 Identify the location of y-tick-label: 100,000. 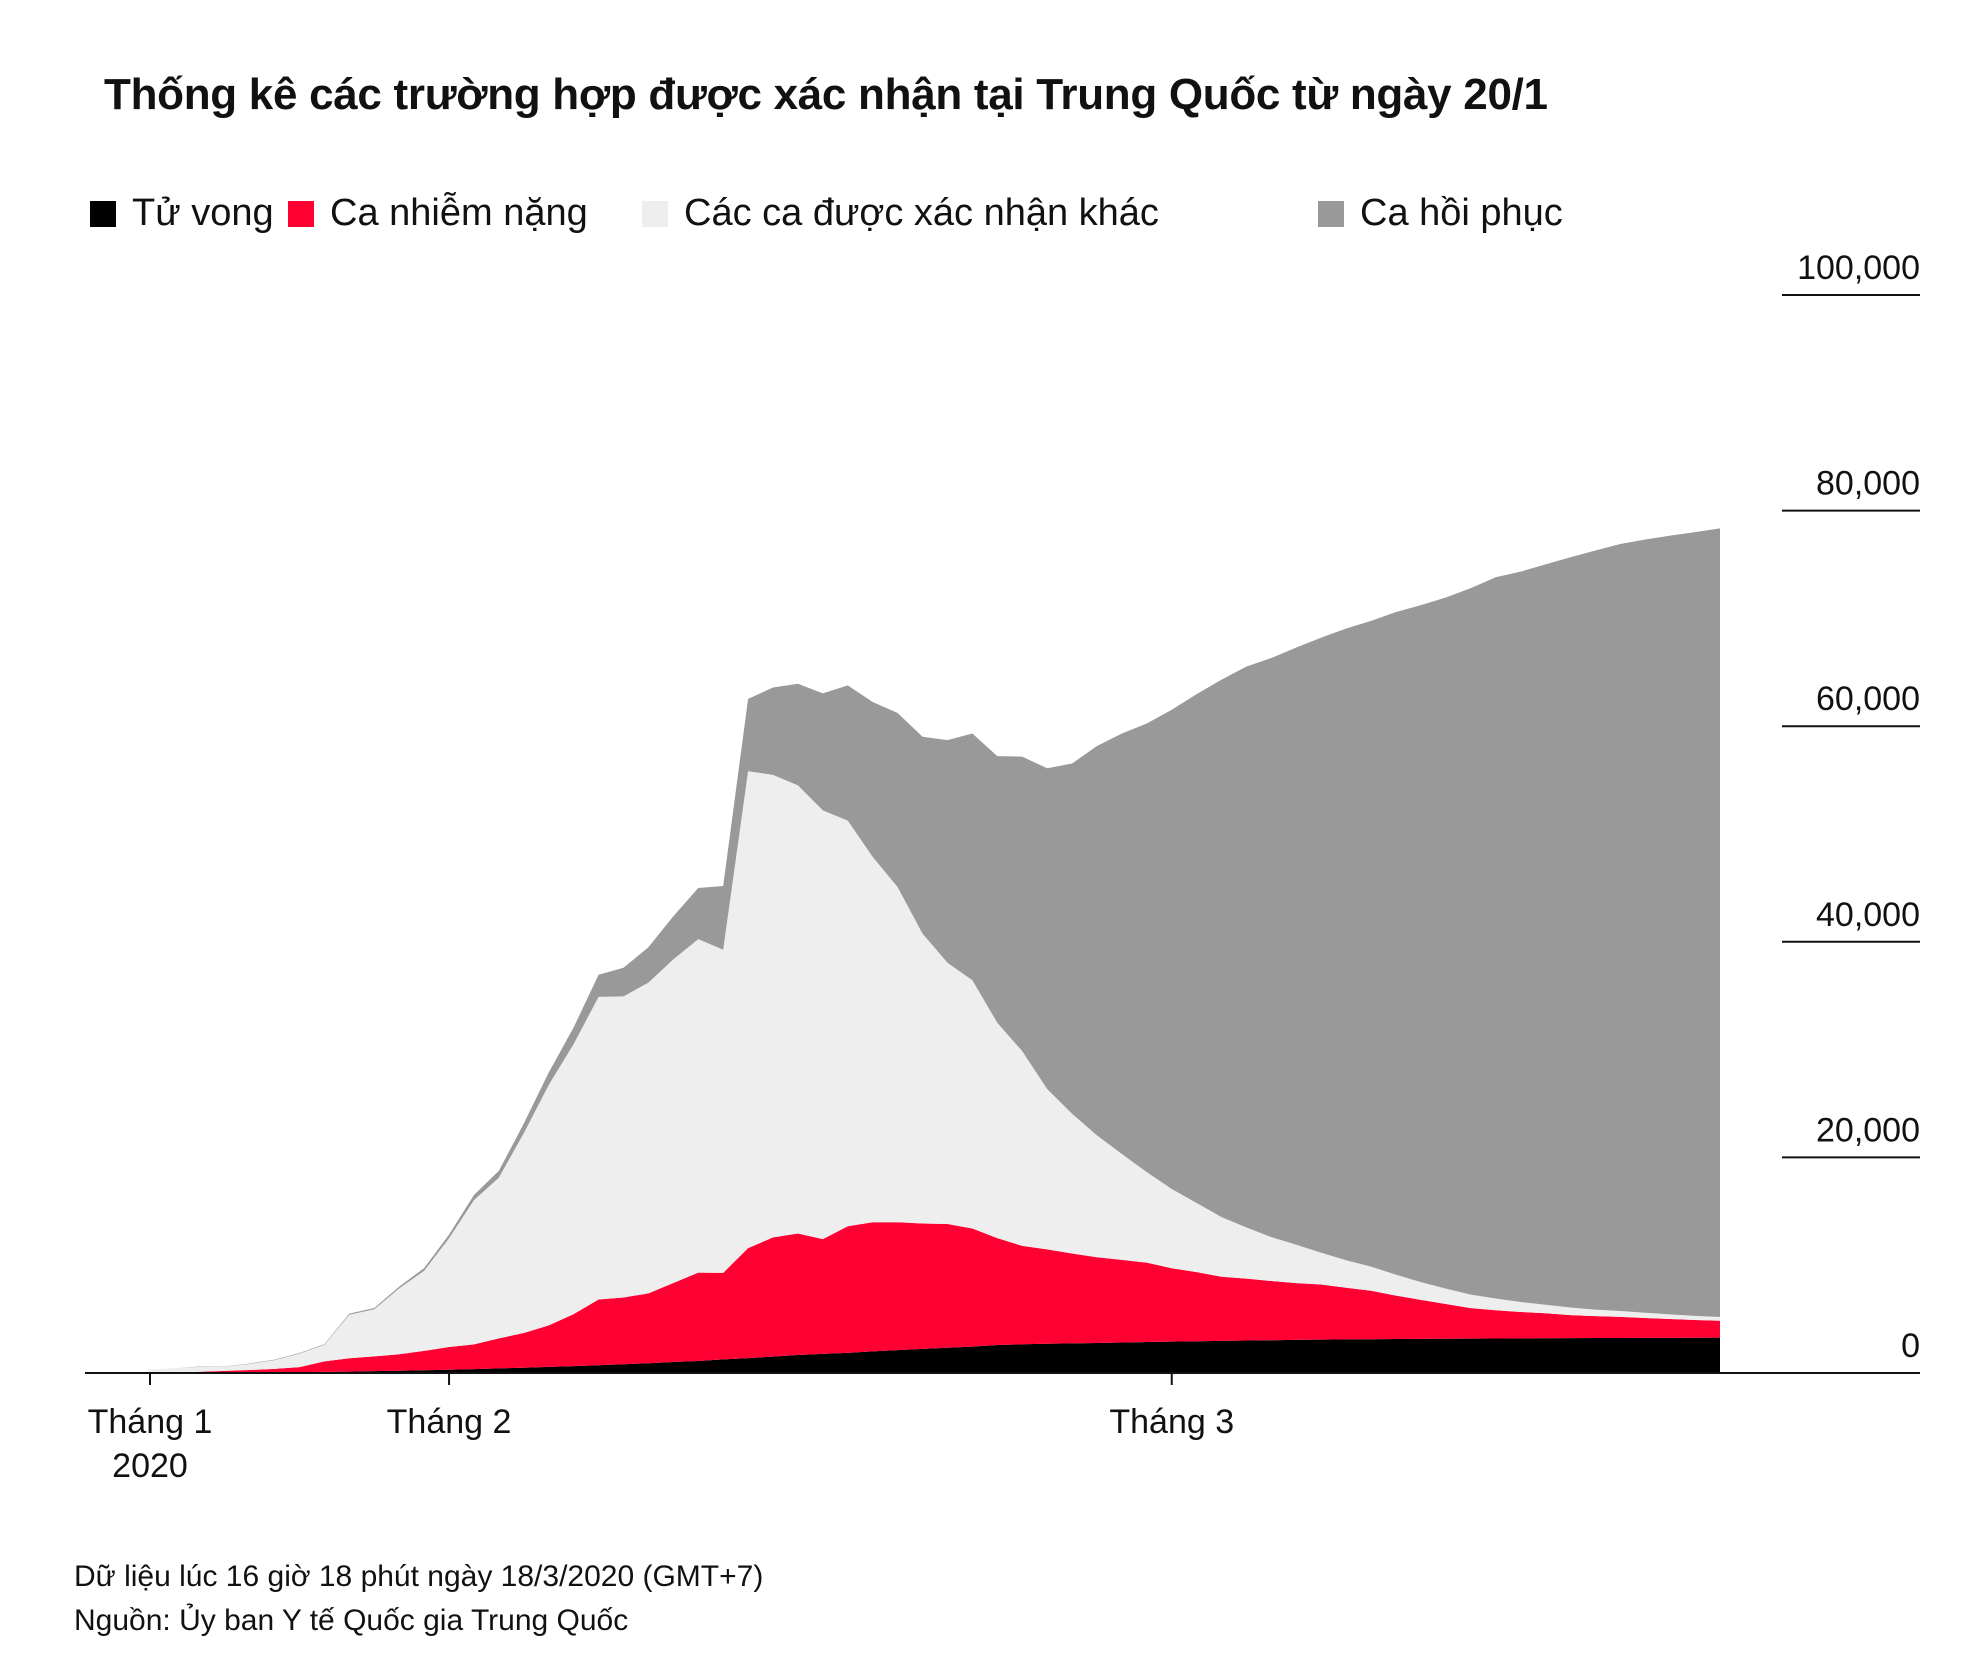
(1858, 268).